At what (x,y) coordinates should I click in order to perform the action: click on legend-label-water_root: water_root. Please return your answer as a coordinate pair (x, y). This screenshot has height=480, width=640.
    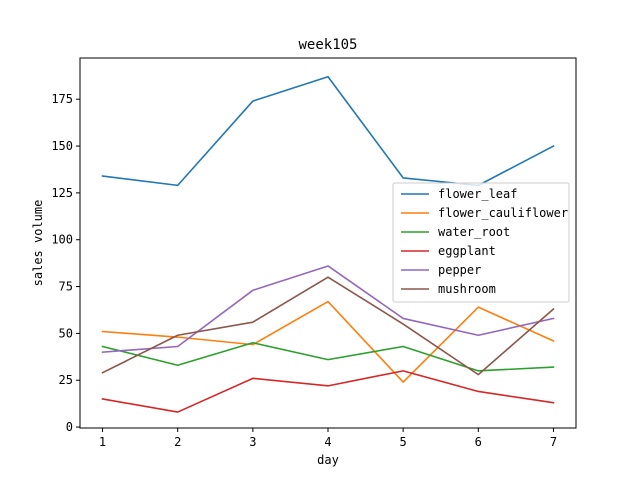
    Looking at the image, I should click on (474, 232).